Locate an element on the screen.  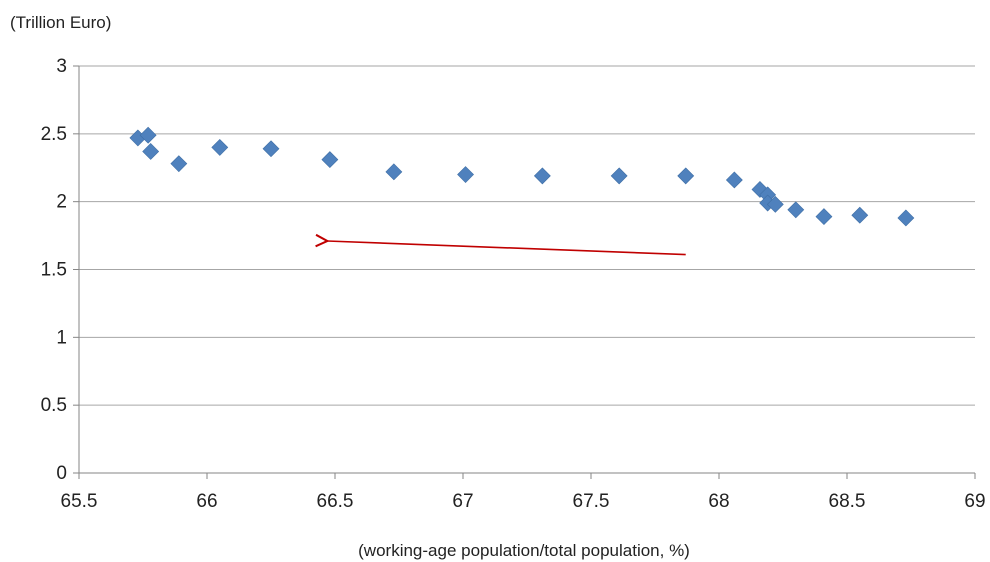
y-tick-label: 2 is located at coordinates (61, 202).